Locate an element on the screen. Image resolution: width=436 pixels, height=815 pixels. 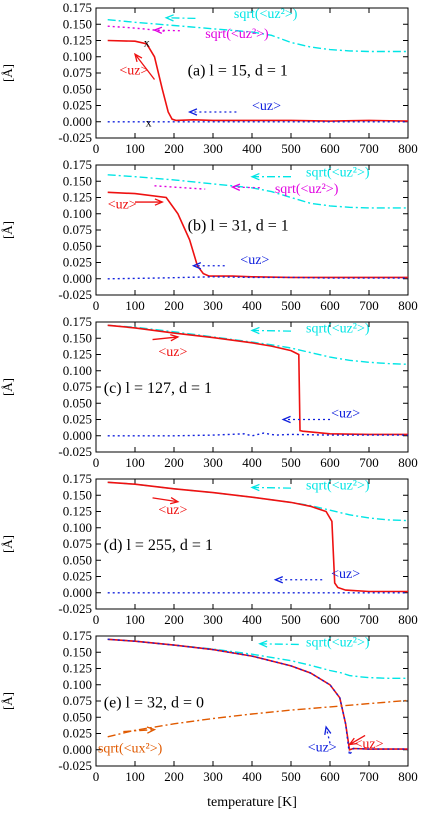
series-label: sqrt(<ux²>) is located at coordinates (130, 748).